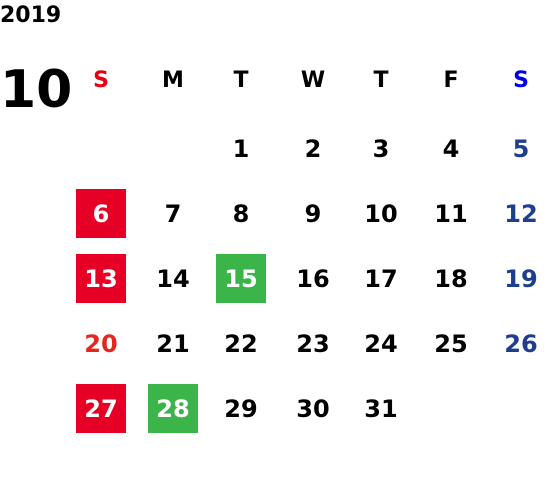  What do you see at coordinates (380, 409) in the screenshot?
I see `day: 31` at bounding box center [380, 409].